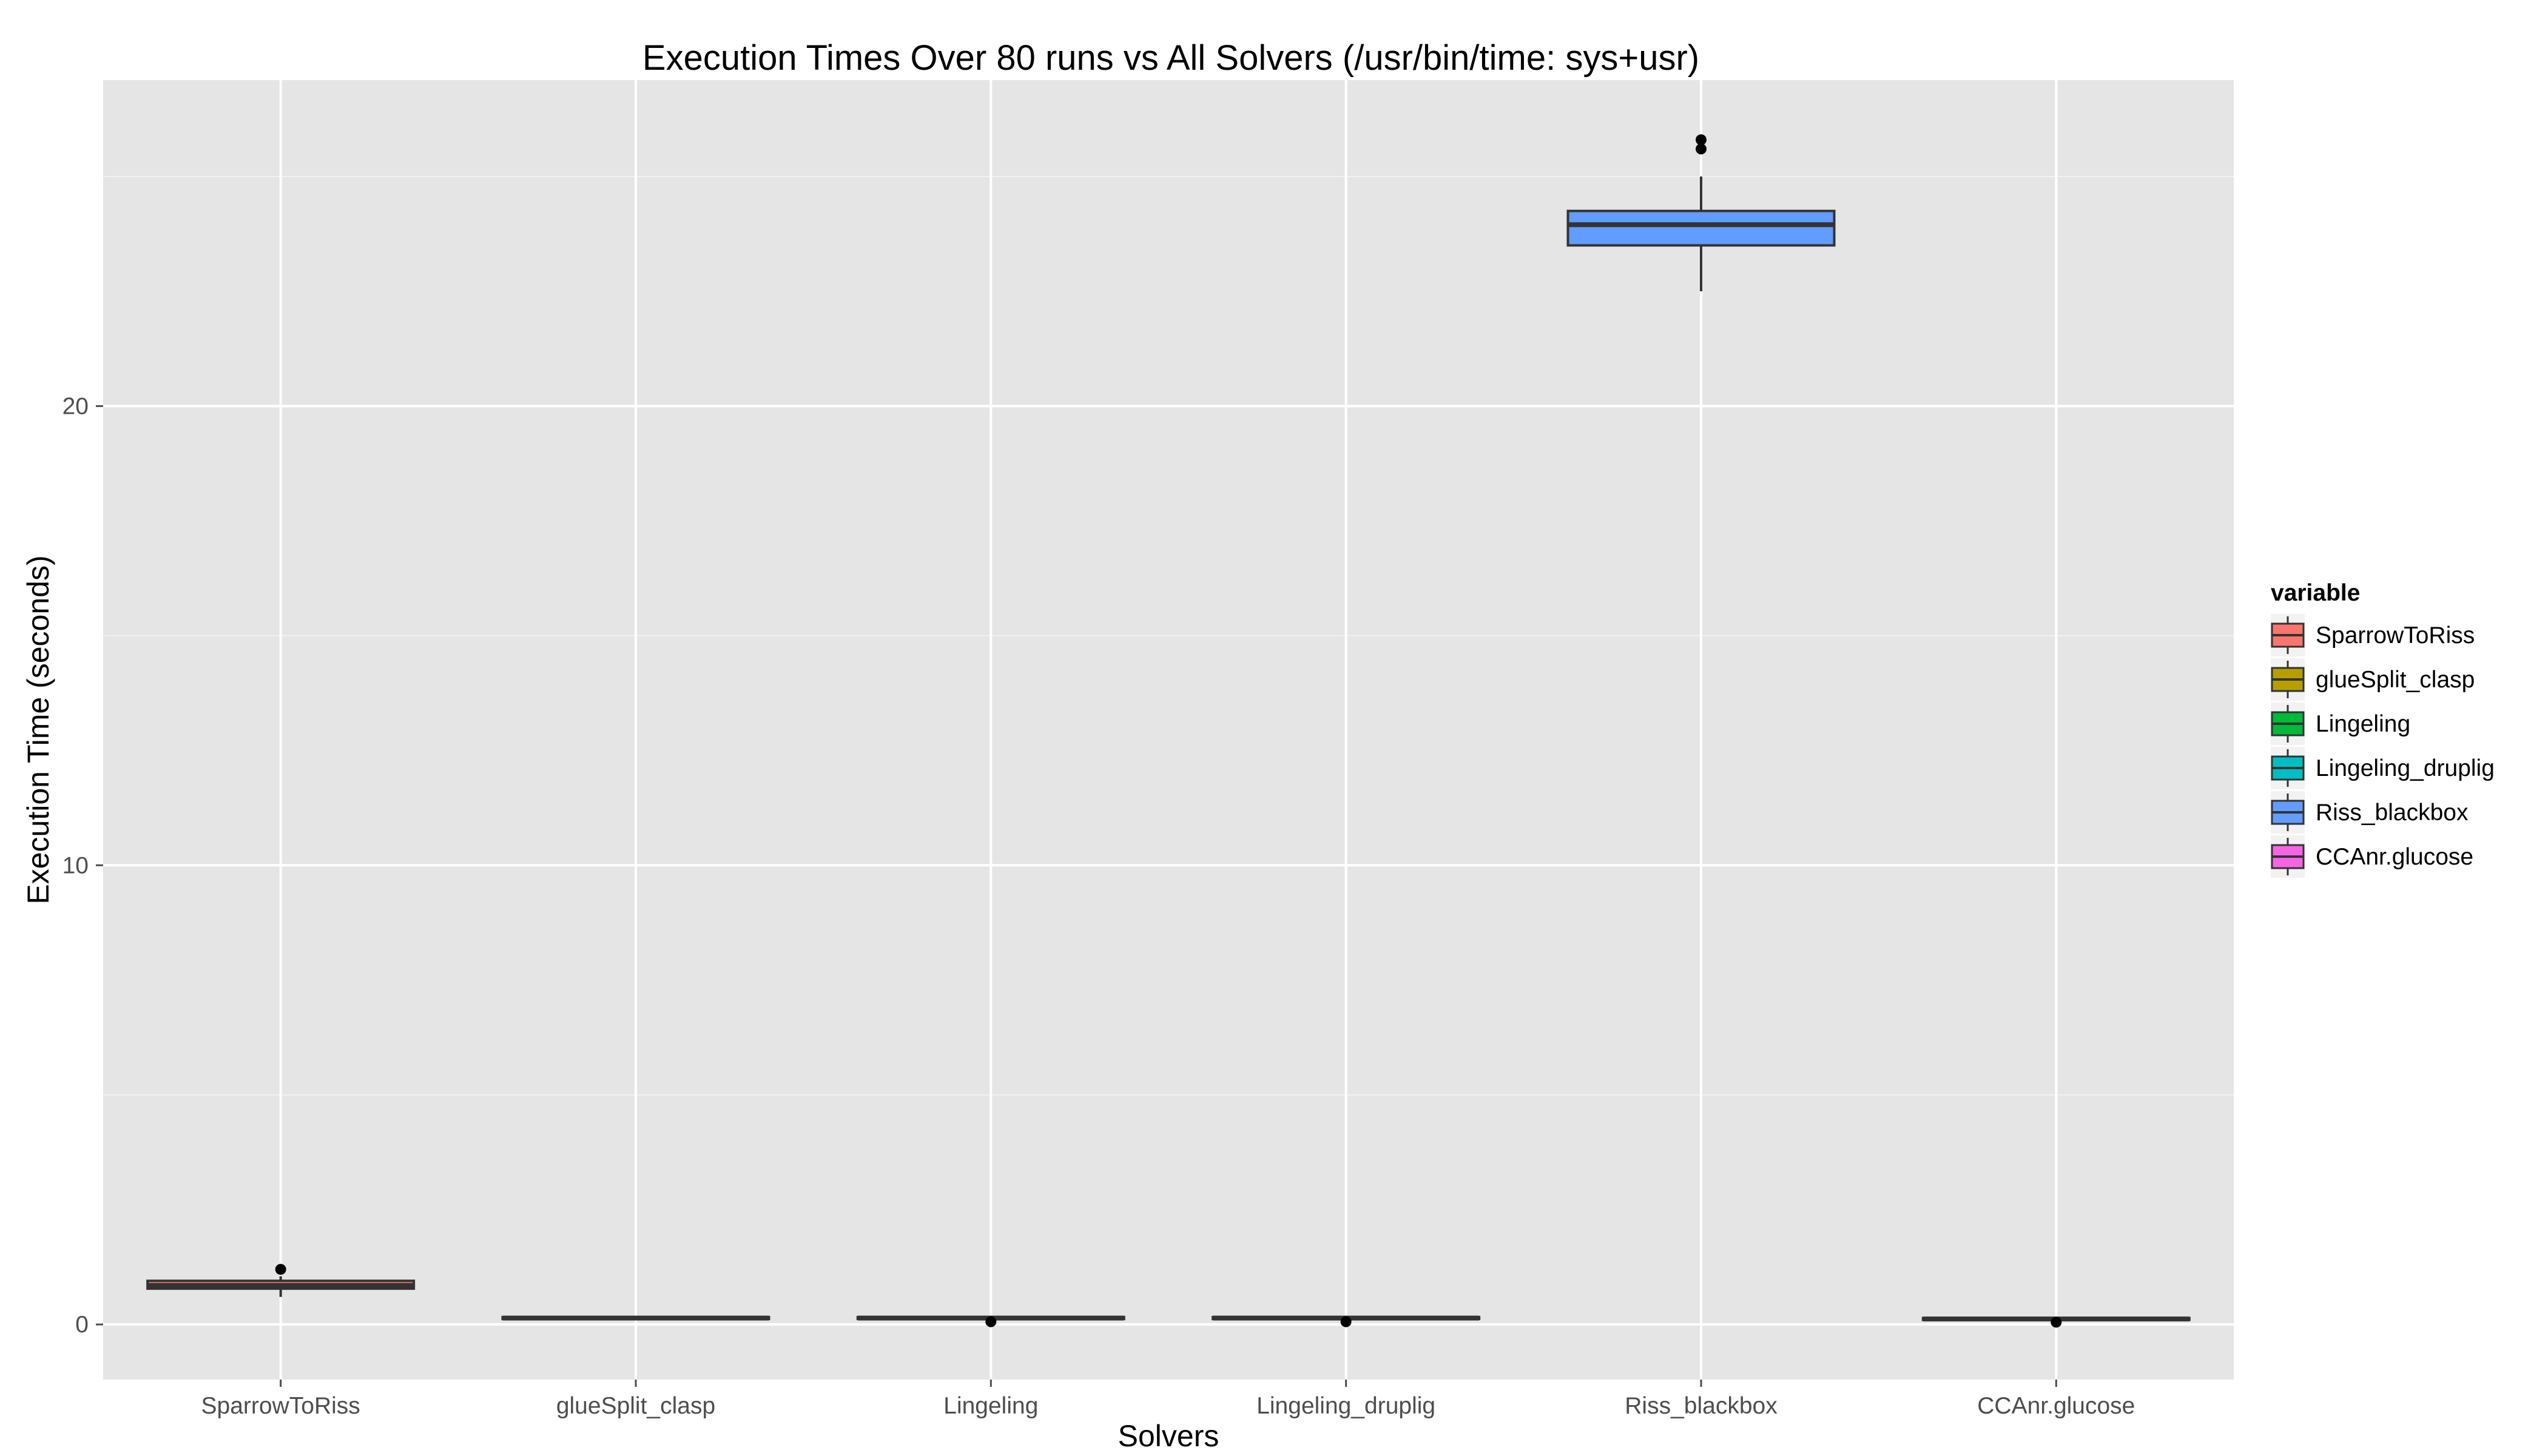 The width and height of the screenshot is (2548, 1456). Describe the element at coordinates (2395, 635) in the screenshot. I see `legend-label: SparrowToRiss` at that location.